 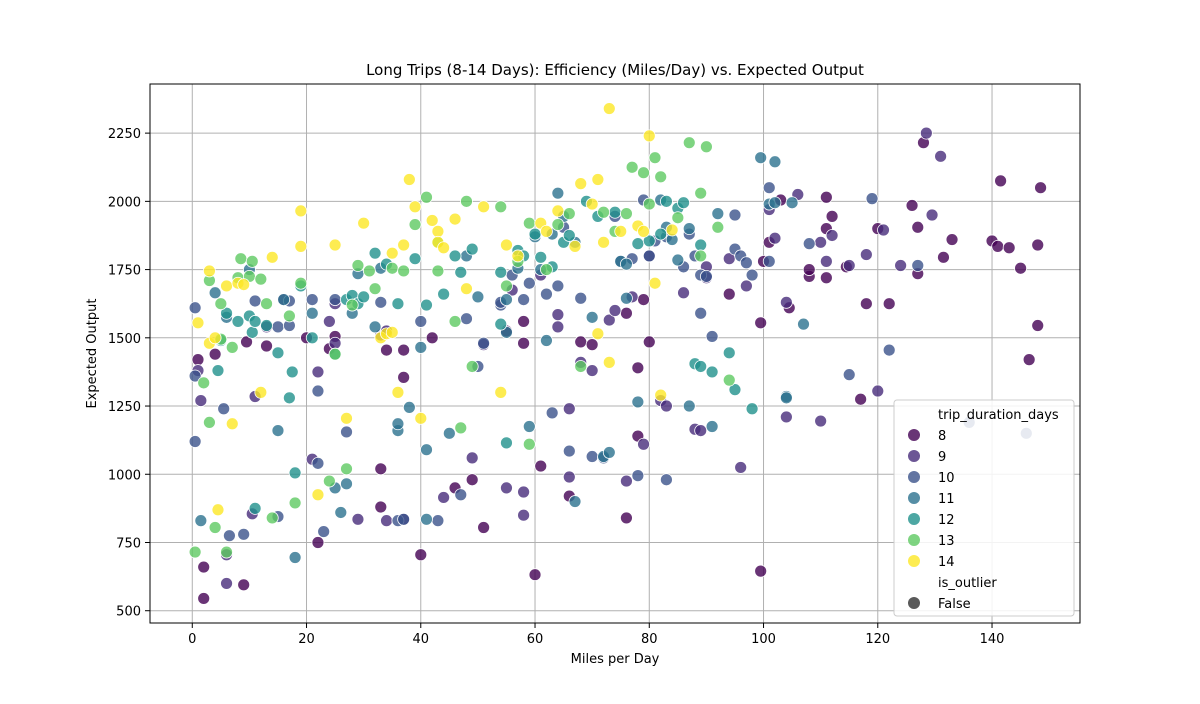 I want to click on legend-label-14: 14, so click(x=946, y=562).